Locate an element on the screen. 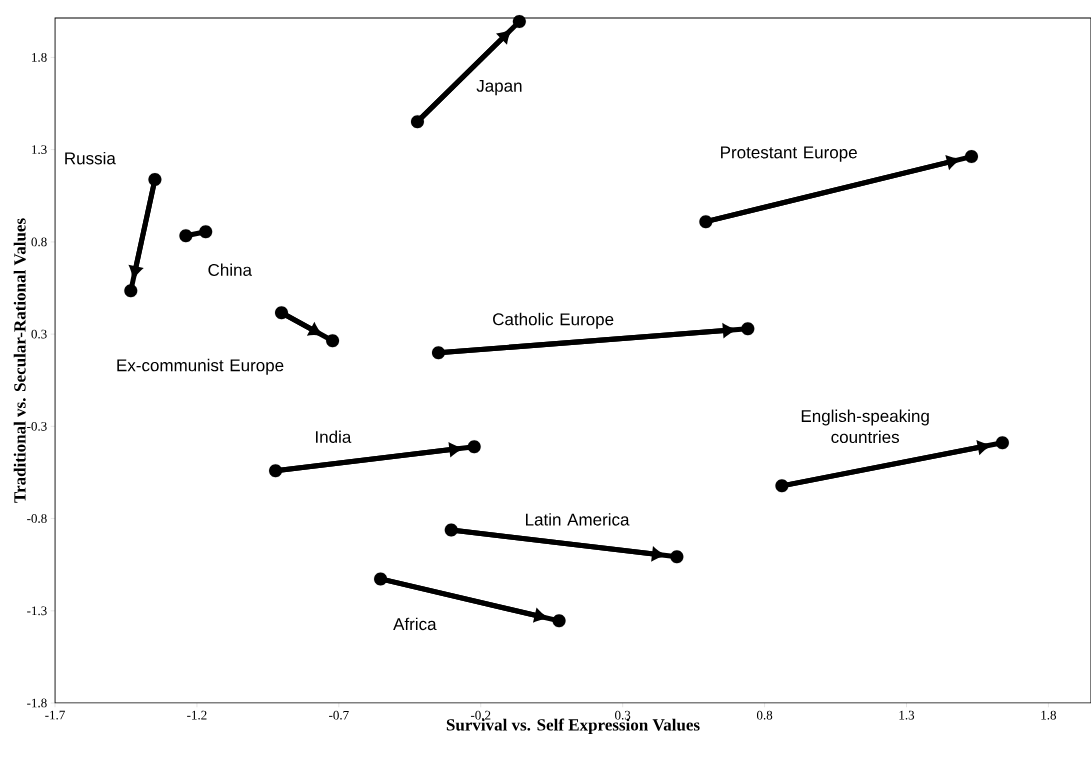 The image size is (1091, 767). x-tick-label: 1.3 is located at coordinates (907, 715).